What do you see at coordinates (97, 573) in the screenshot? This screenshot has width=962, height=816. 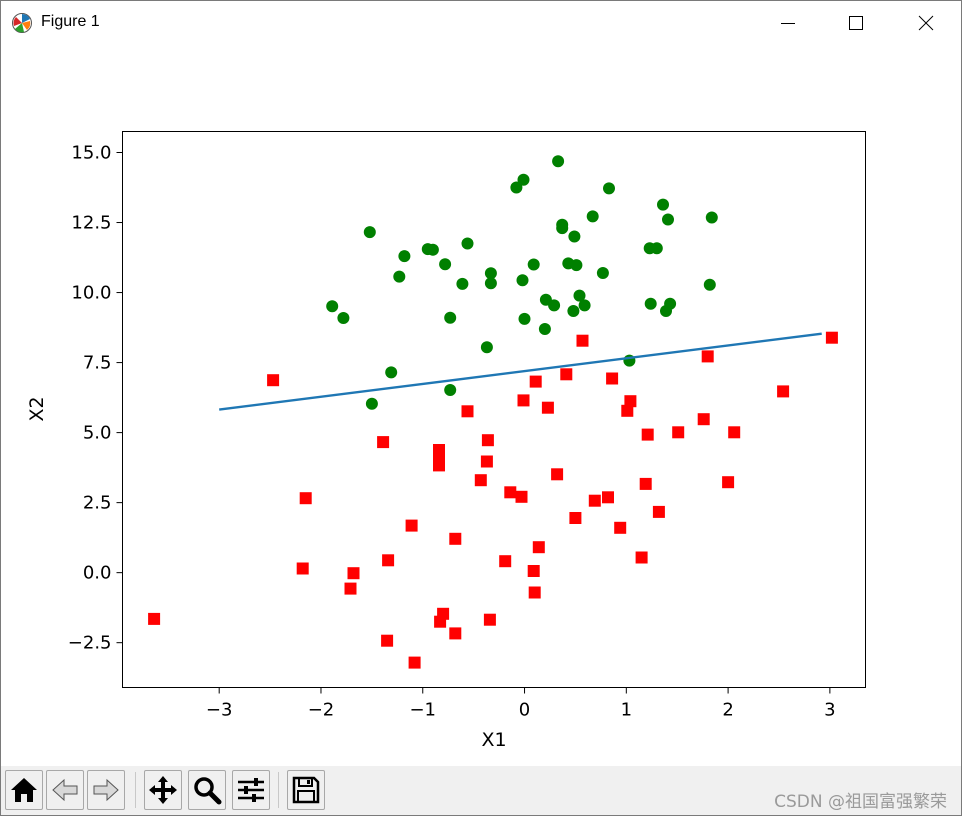 I see `y-tick-label: 0.0` at bounding box center [97, 573].